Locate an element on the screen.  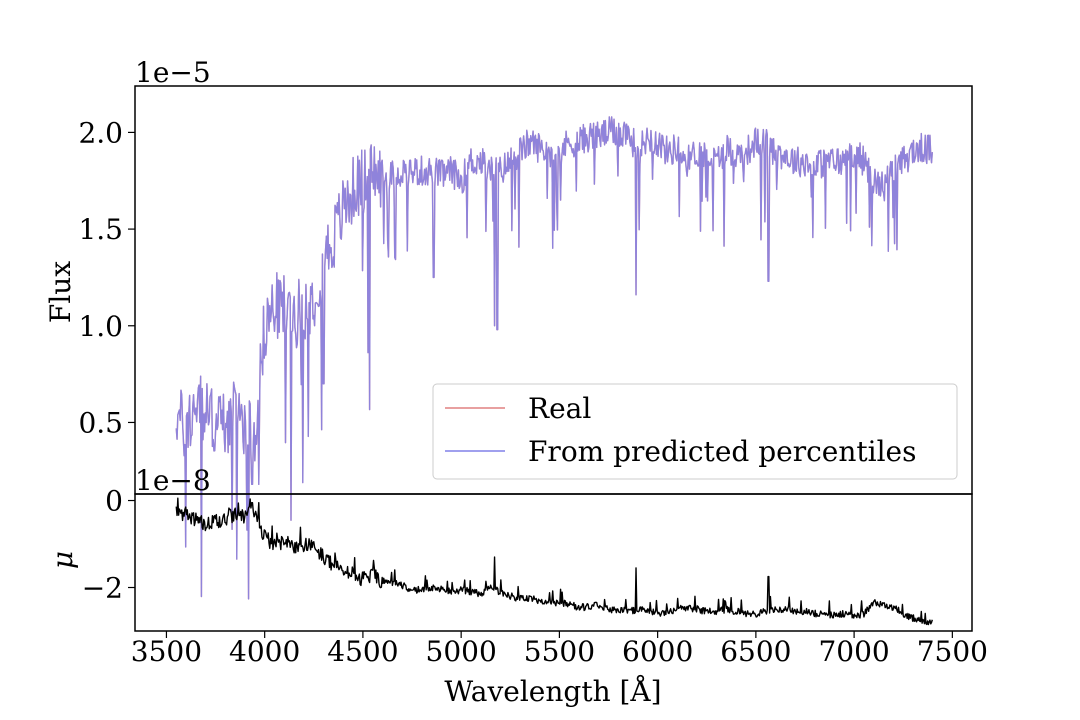
top-panel-offset-text: 1e−5 is located at coordinates (173, 72).